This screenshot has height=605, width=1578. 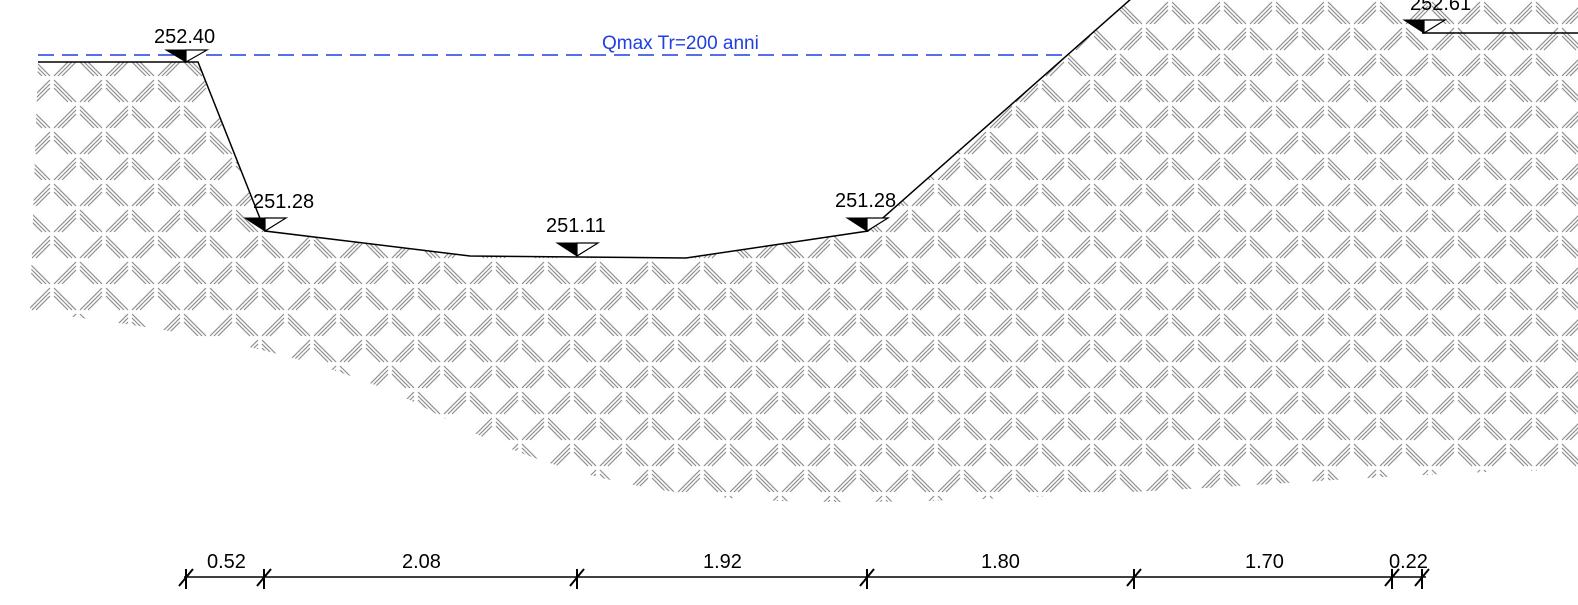 I want to click on elevation-marker-right-channel-toe: 251.28, so click(x=865, y=211).